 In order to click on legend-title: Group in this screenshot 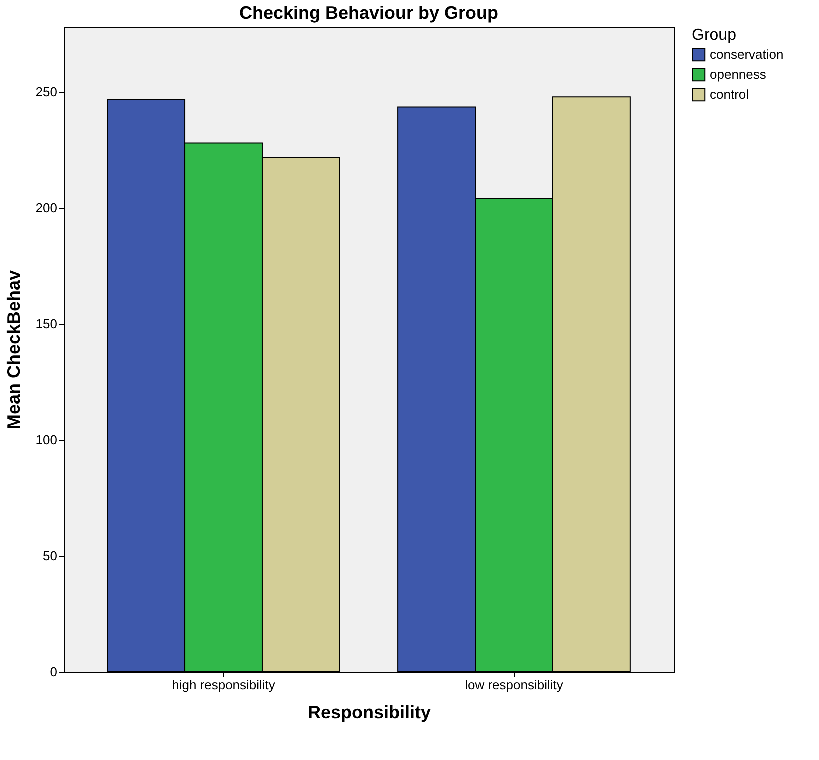, I will do `click(714, 35)`.